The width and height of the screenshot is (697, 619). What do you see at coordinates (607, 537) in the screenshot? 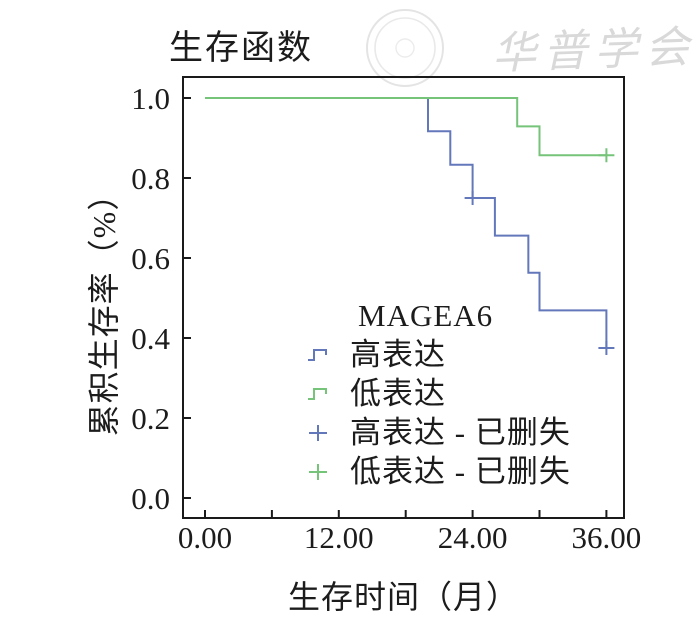
I see `x-tick-label: 36.00` at bounding box center [607, 537].